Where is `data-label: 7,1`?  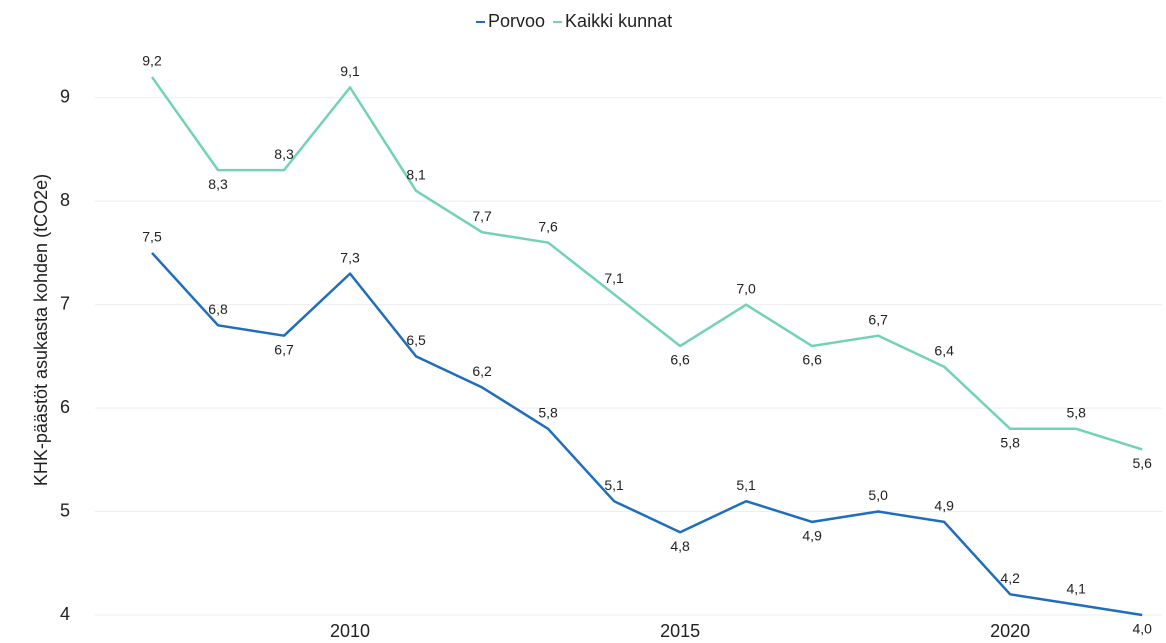 data-label: 7,1 is located at coordinates (614, 278).